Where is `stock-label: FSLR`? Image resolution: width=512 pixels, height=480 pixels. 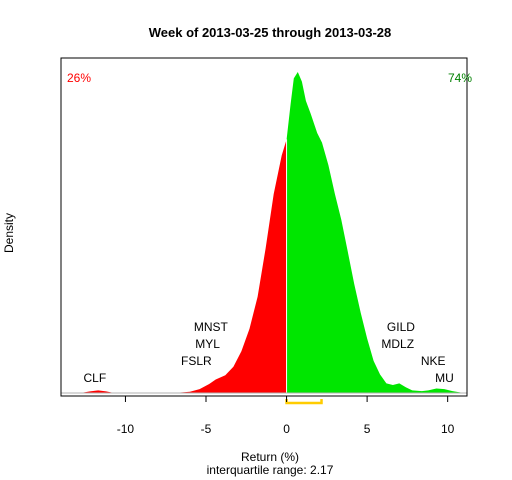
stock-label: FSLR is located at coordinates (196, 361).